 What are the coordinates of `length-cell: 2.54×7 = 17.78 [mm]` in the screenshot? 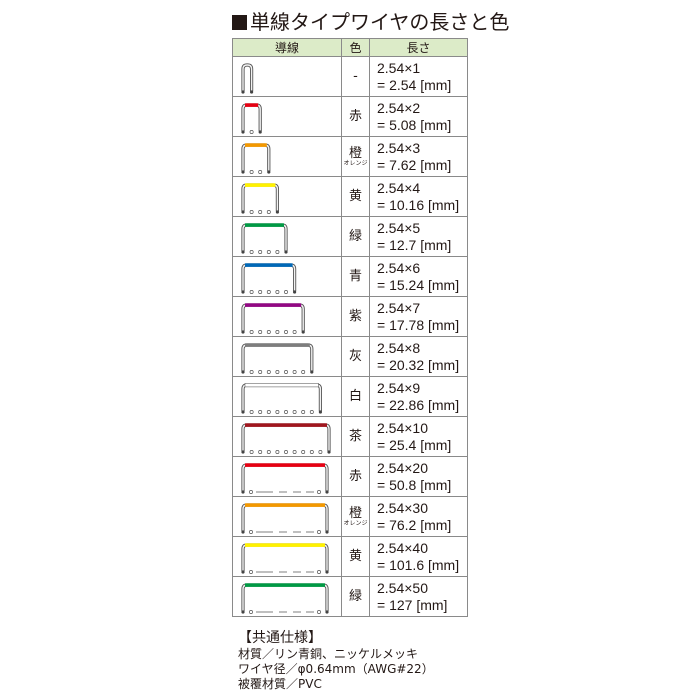 It's located at (418, 316).